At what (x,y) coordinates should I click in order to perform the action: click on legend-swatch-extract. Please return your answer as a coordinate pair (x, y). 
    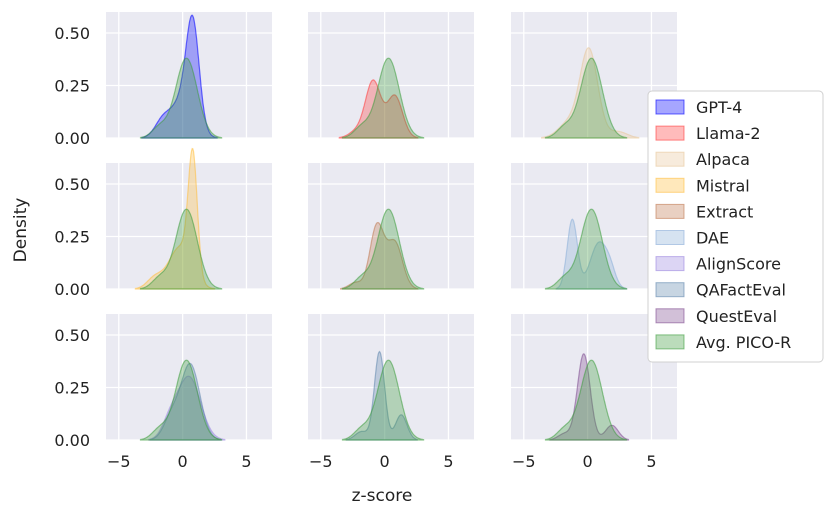
    Looking at the image, I should click on (670, 211).